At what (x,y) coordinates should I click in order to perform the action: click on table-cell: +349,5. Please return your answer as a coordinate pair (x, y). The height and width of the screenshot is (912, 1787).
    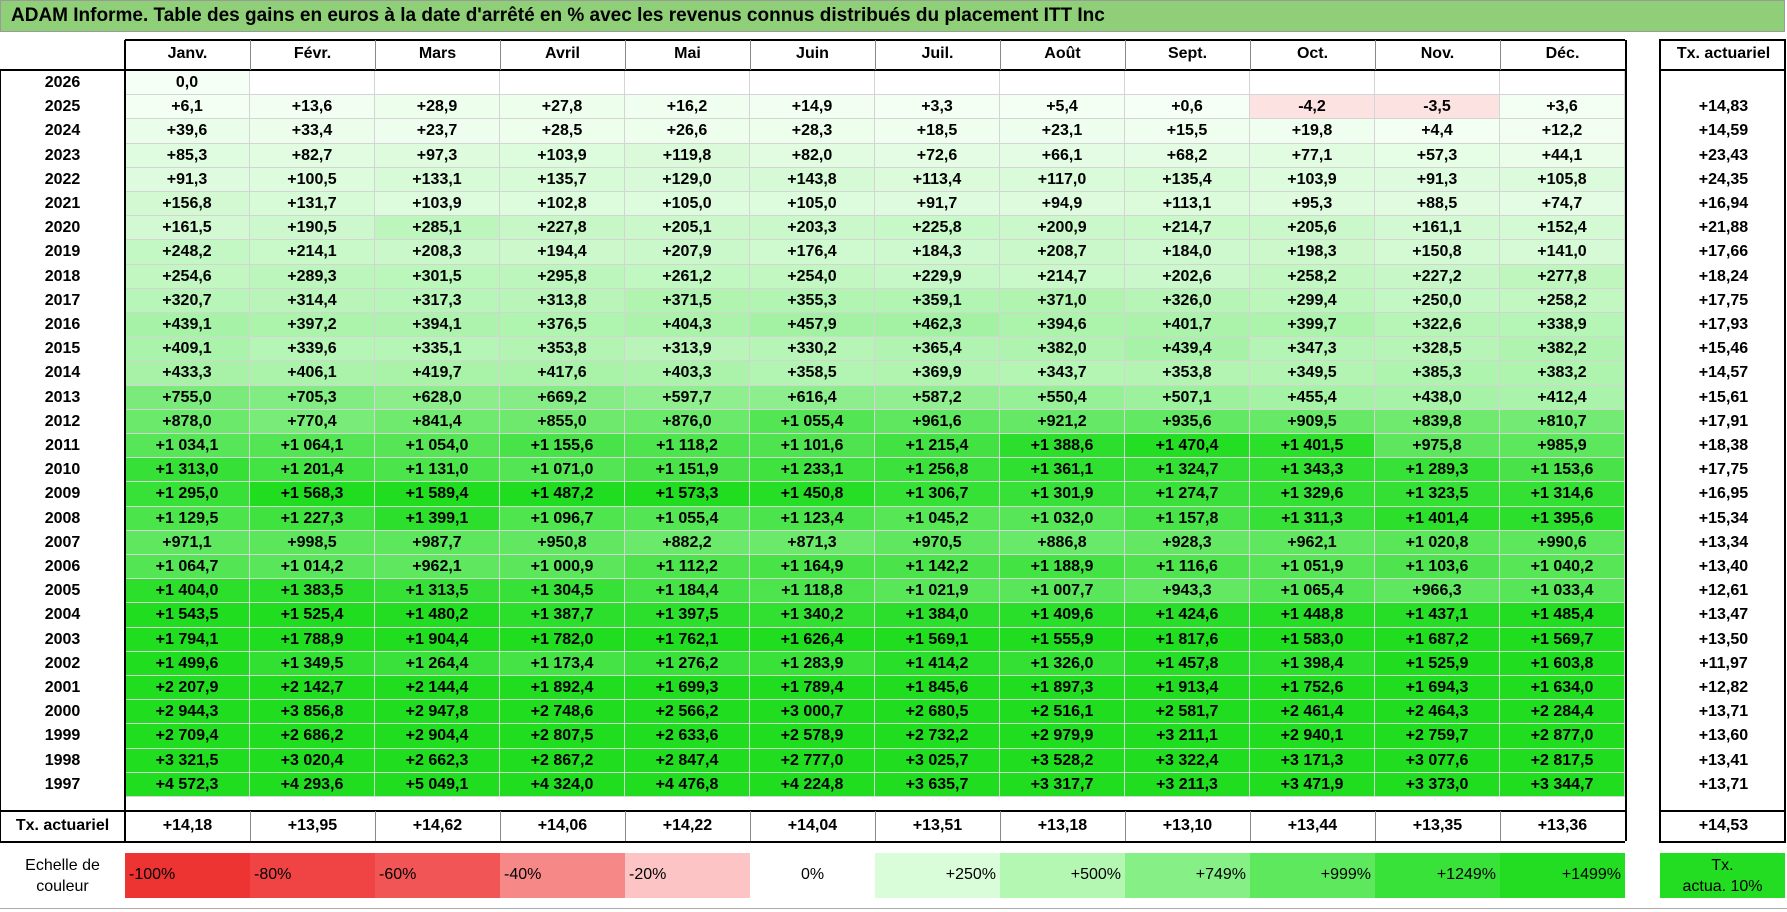
    Looking at the image, I should click on (1312, 373).